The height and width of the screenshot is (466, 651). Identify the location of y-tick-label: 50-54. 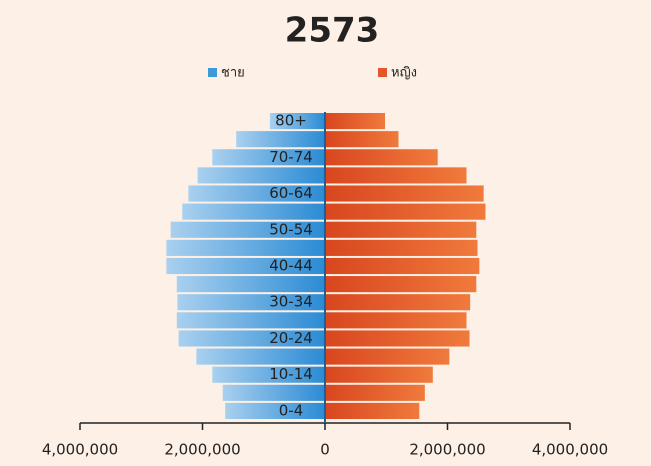
(291, 229).